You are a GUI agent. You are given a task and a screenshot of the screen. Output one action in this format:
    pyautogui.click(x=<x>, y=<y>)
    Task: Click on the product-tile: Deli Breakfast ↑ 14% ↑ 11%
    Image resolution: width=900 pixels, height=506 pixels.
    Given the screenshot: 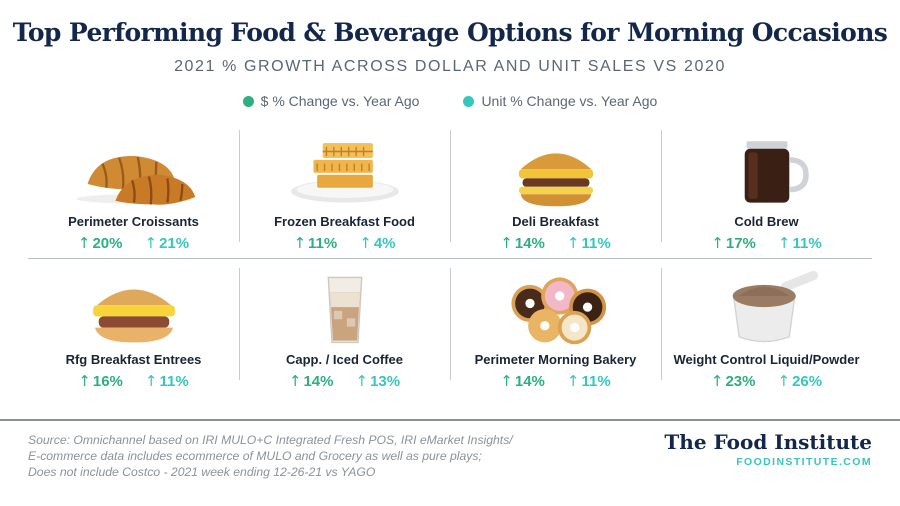 What is the action you would take?
    pyautogui.click(x=555, y=194)
    